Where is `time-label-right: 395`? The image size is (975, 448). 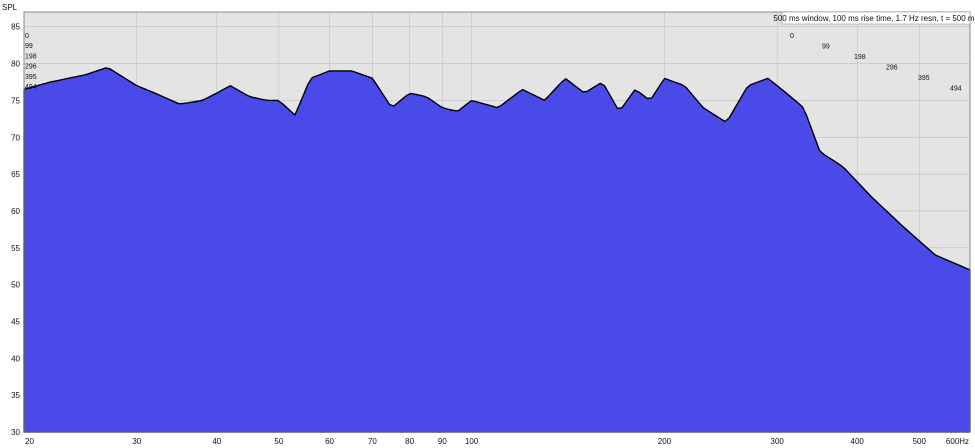 time-label-right: 395 is located at coordinates (924, 78).